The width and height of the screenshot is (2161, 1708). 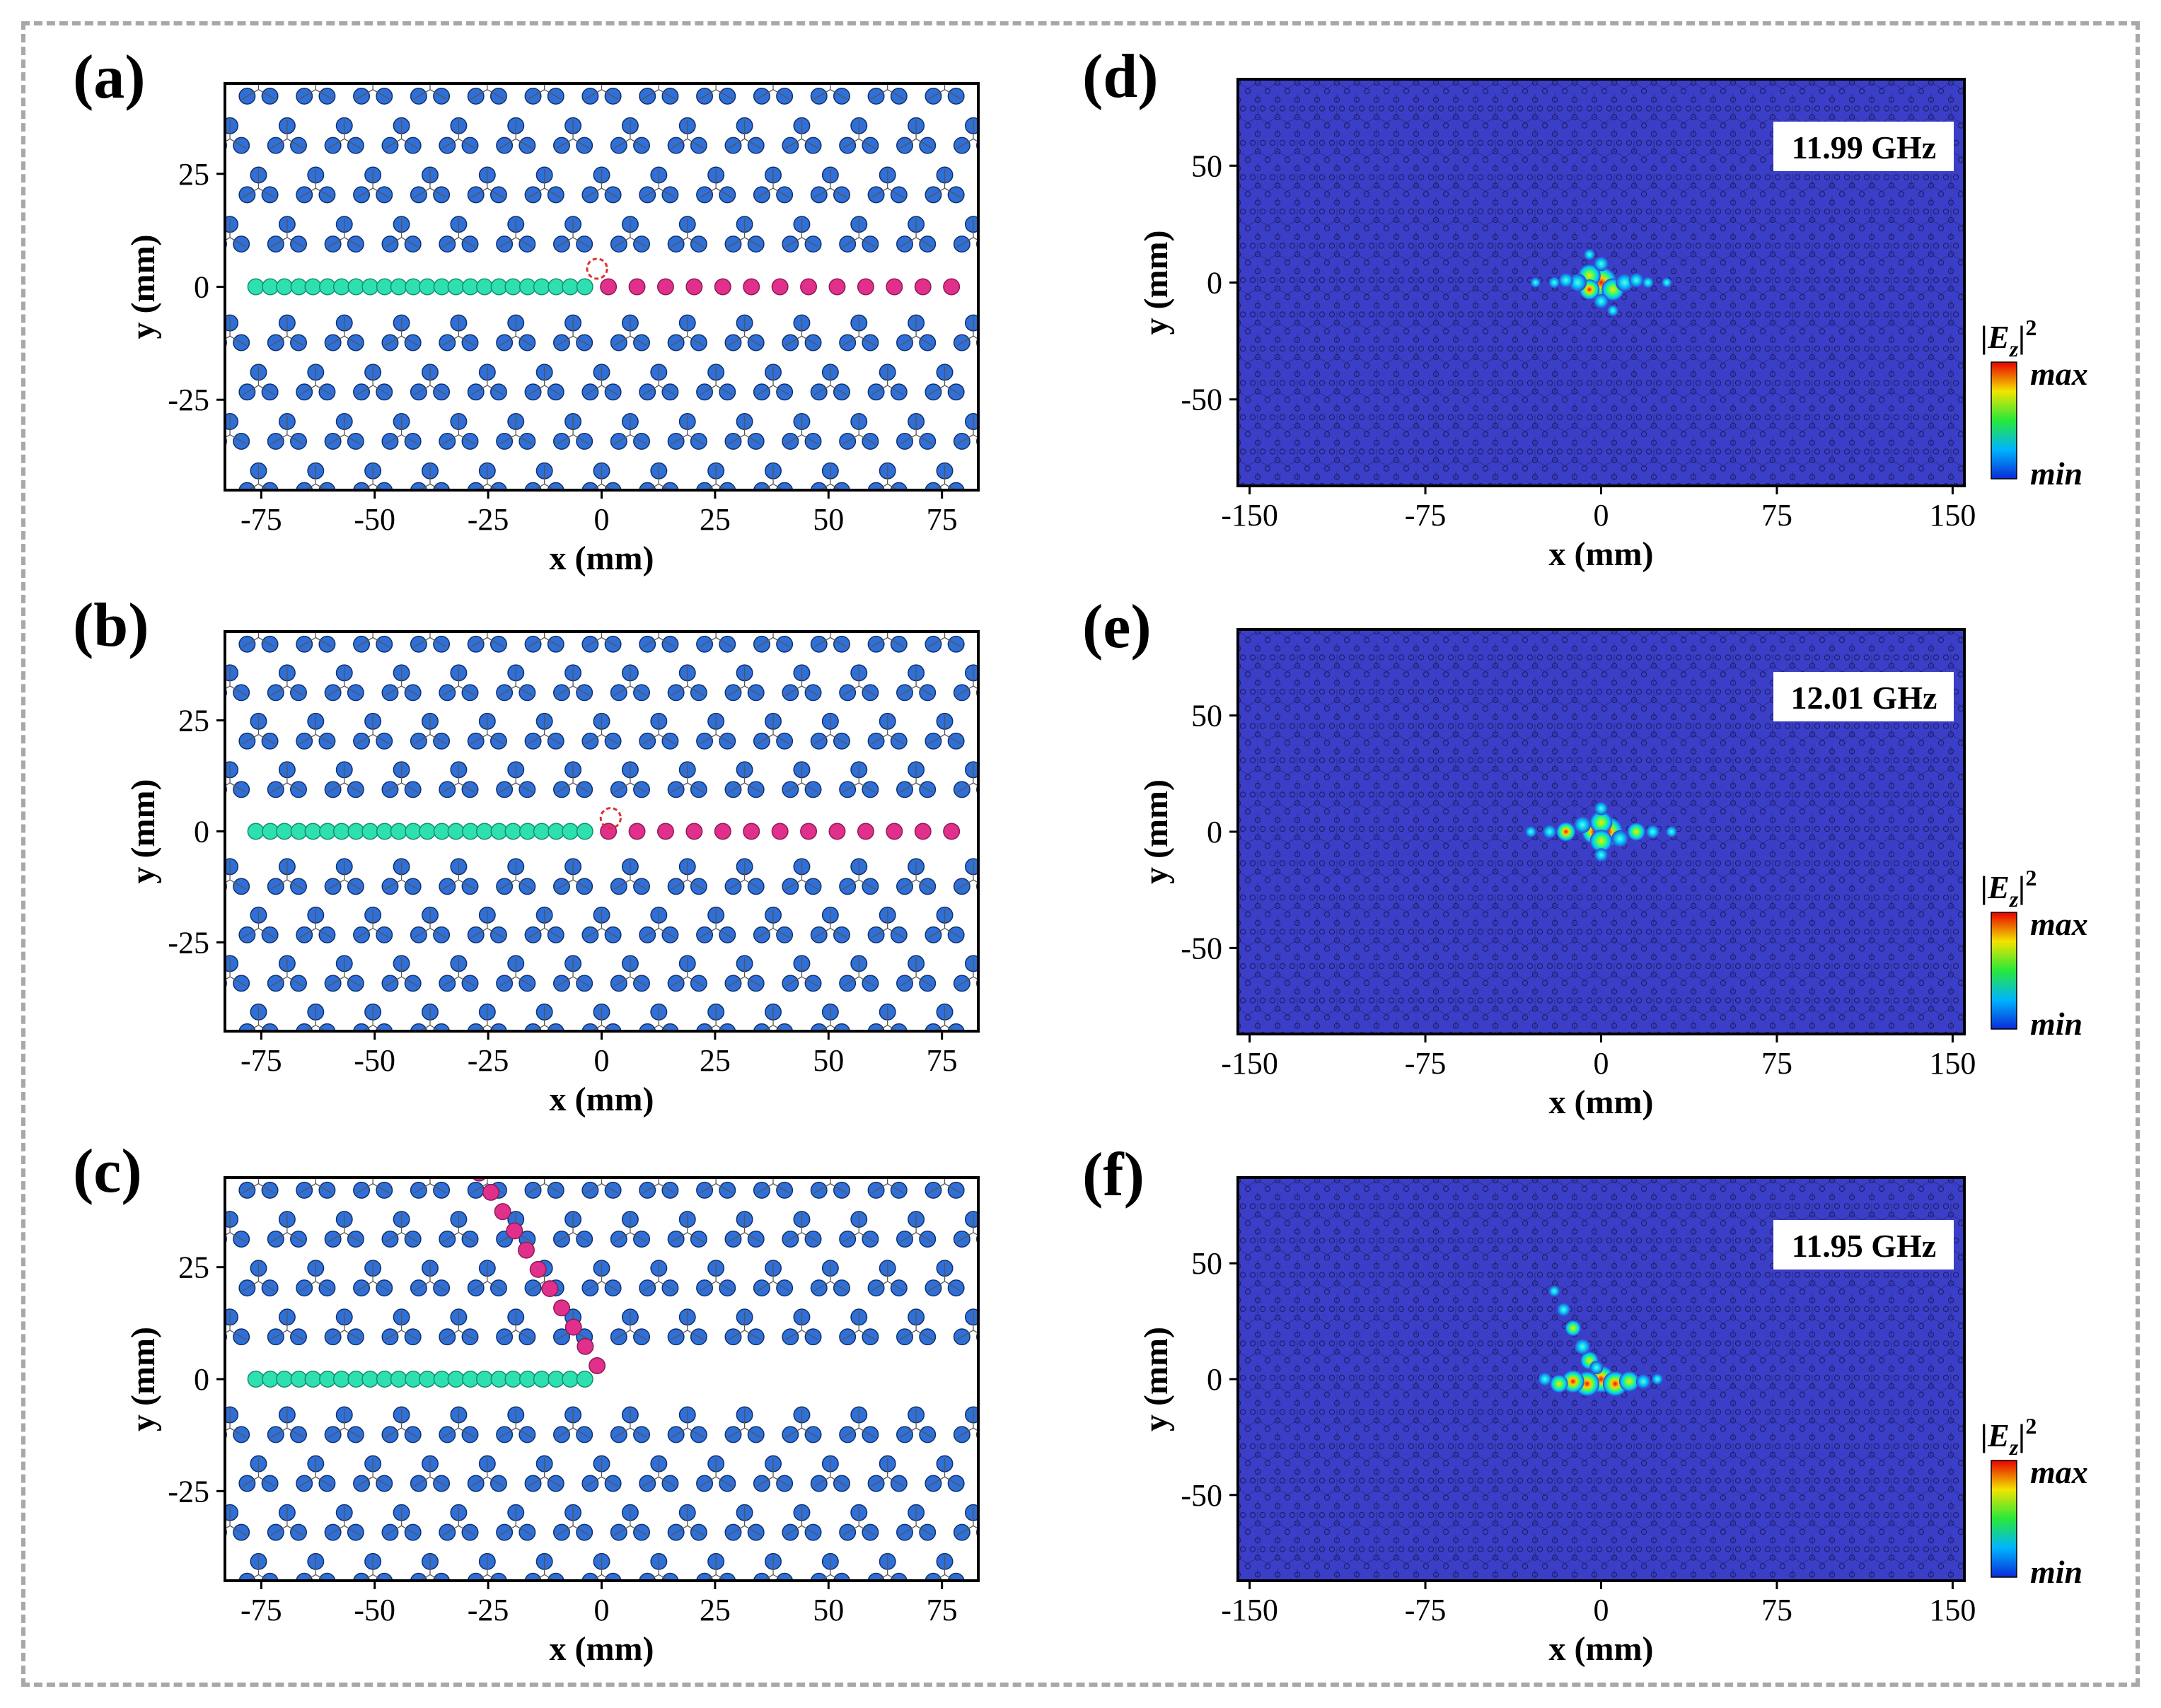 What do you see at coordinates (1601, 1649) in the screenshot?
I see `x-axis-title: x (mm)` at bounding box center [1601, 1649].